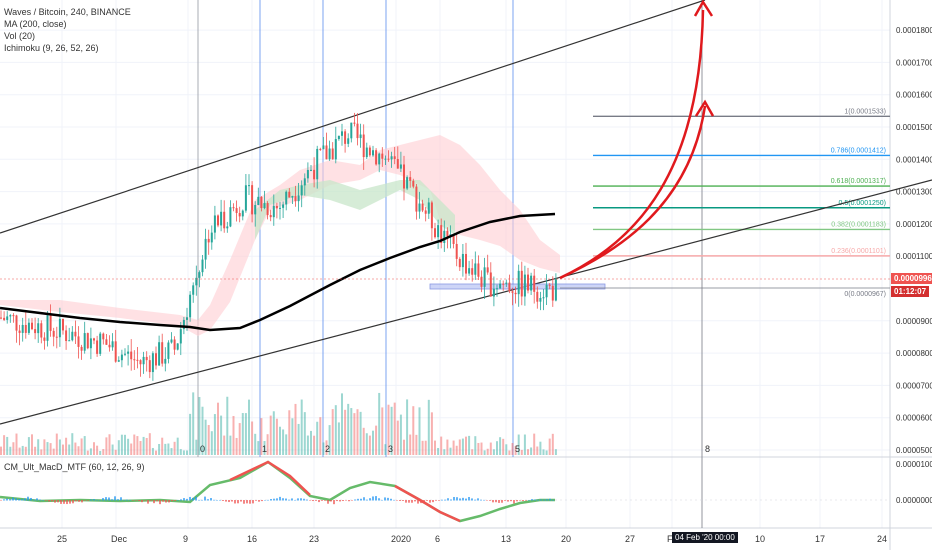  I want to click on macd-indicator-label: CM_Ult_MacD_MTF (60, 12, 26, 9), so click(74, 467).